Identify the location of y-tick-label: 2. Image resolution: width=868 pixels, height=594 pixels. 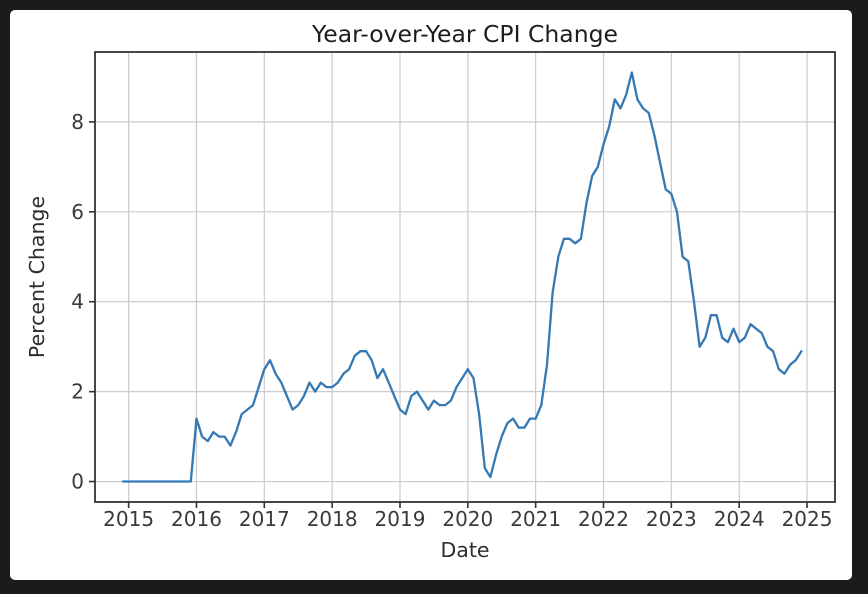
(77, 392).